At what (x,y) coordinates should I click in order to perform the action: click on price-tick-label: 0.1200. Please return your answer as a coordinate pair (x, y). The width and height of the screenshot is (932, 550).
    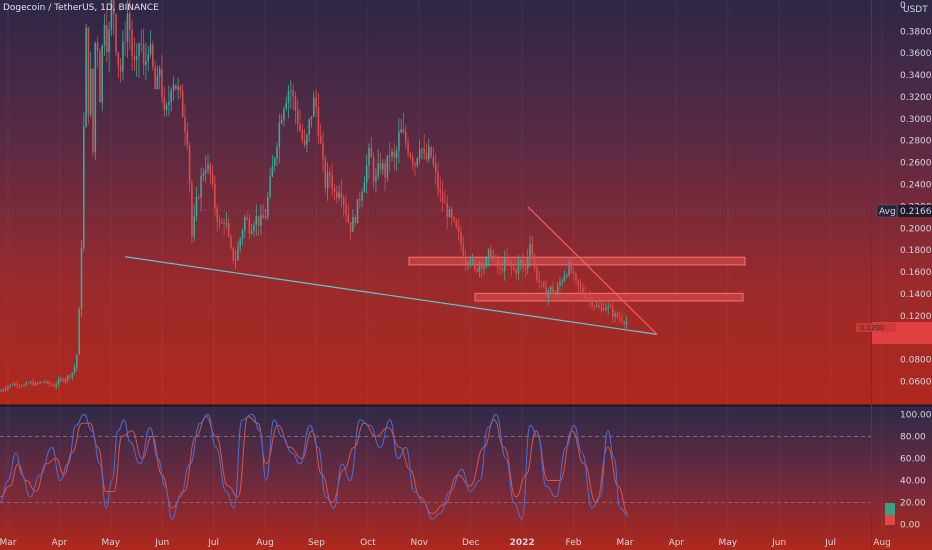
    Looking at the image, I should click on (916, 317).